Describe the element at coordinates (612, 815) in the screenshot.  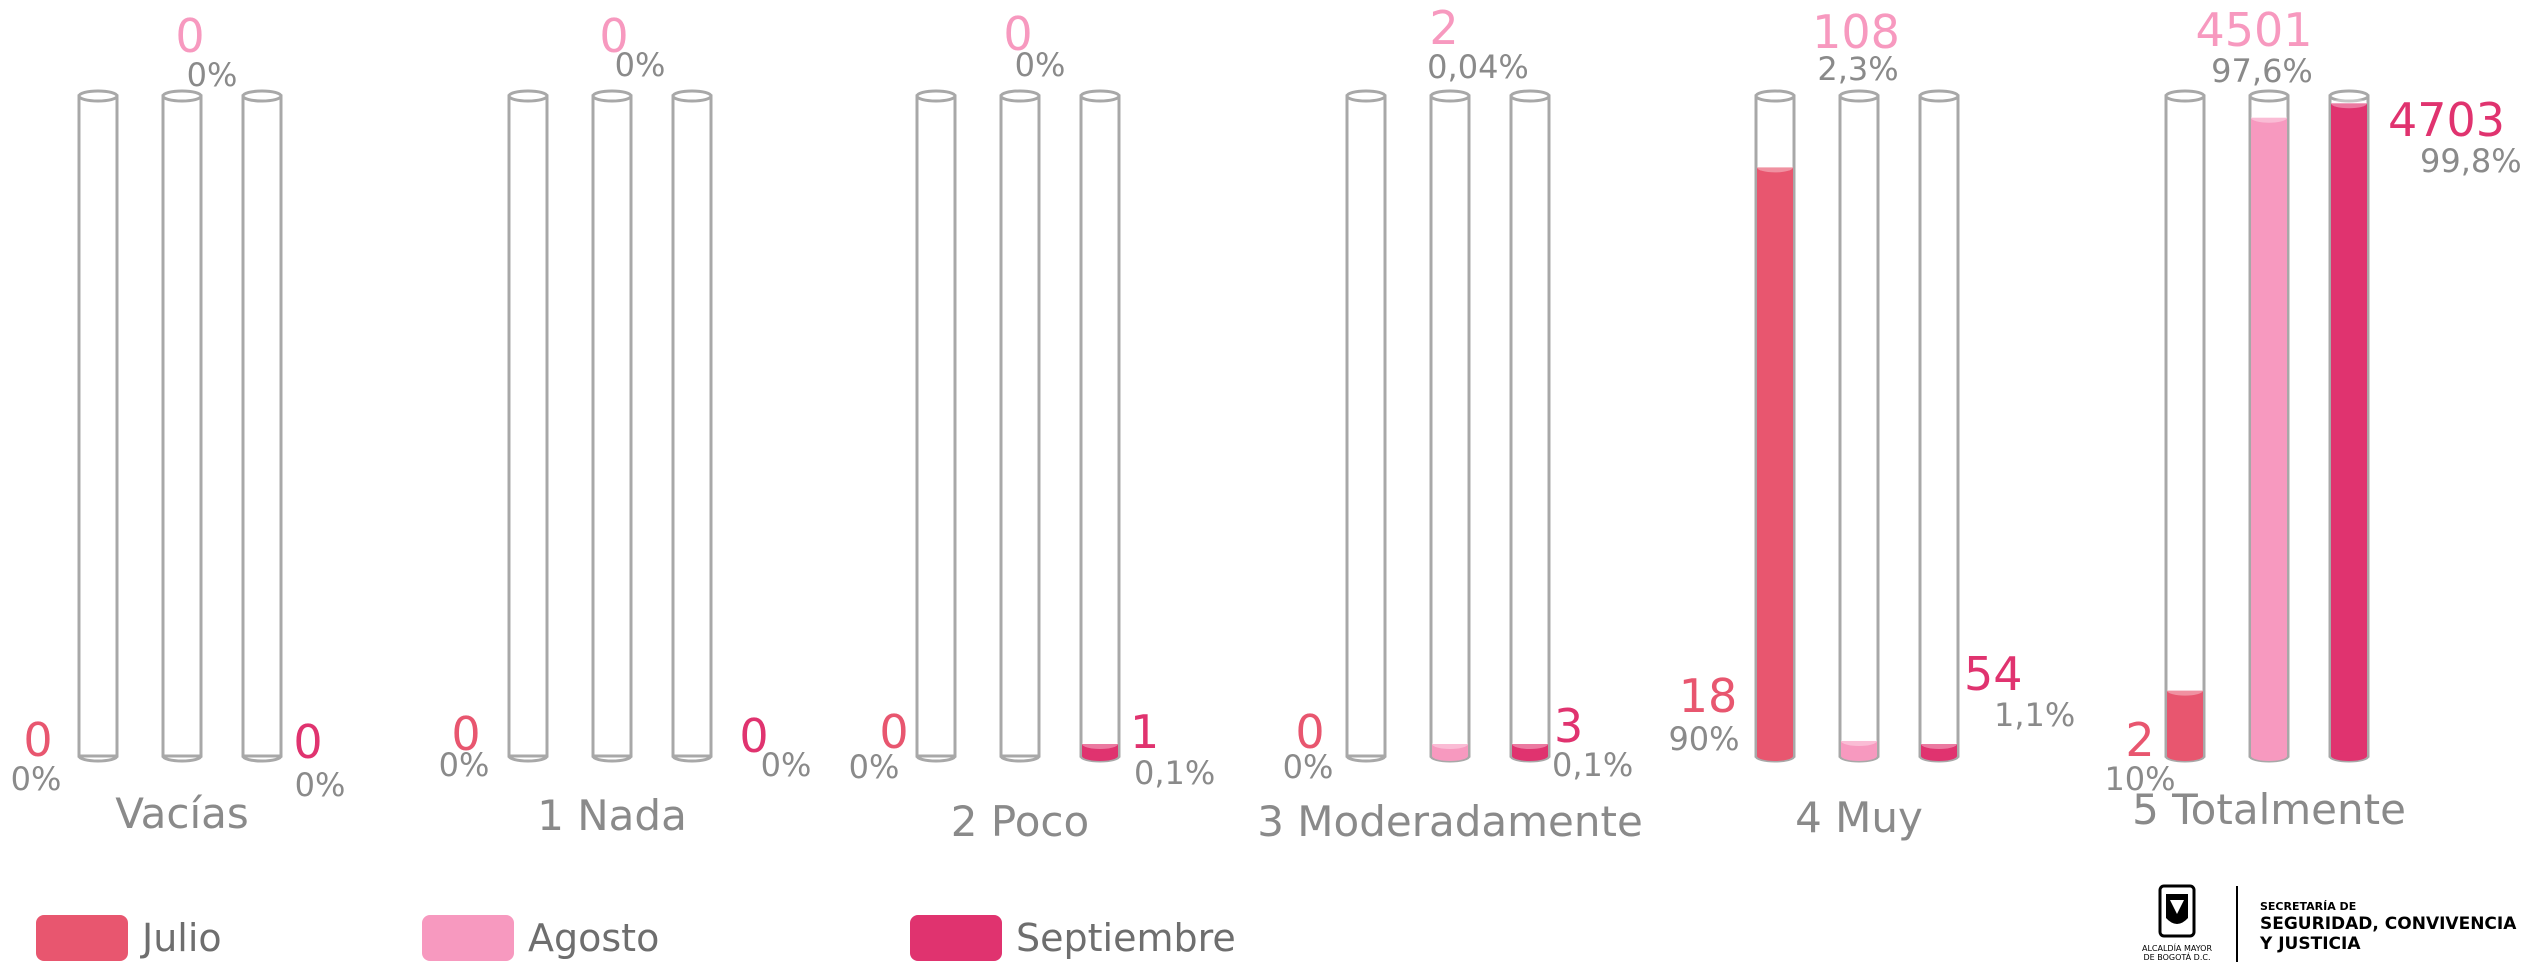
I see `category-label-1-nada: 1 Nada` at that location.